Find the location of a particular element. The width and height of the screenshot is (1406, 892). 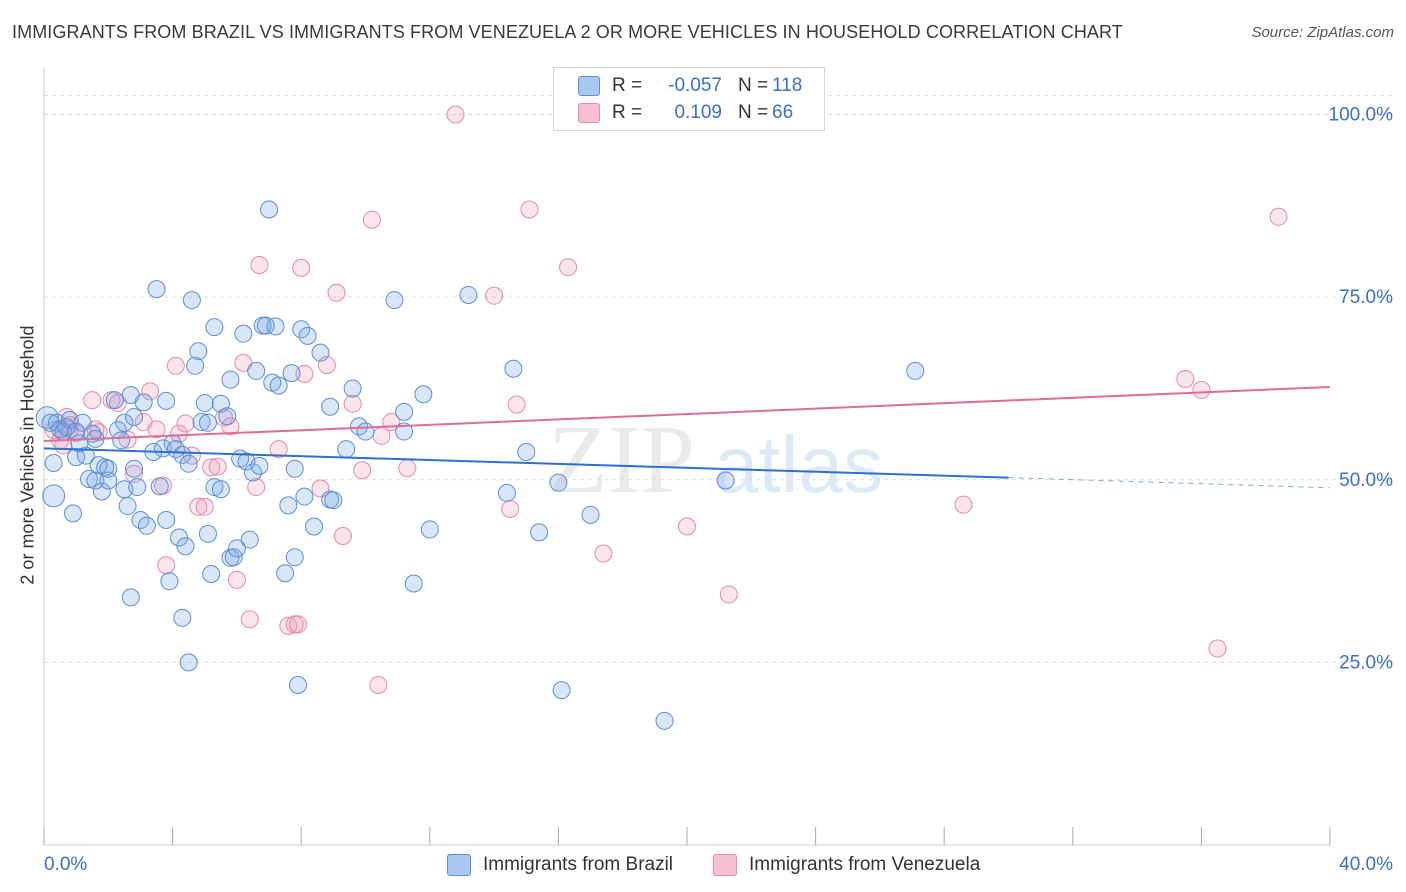

legend-row-brazil: R = -0.057 N = 118 is located at coordinates (690, 86).